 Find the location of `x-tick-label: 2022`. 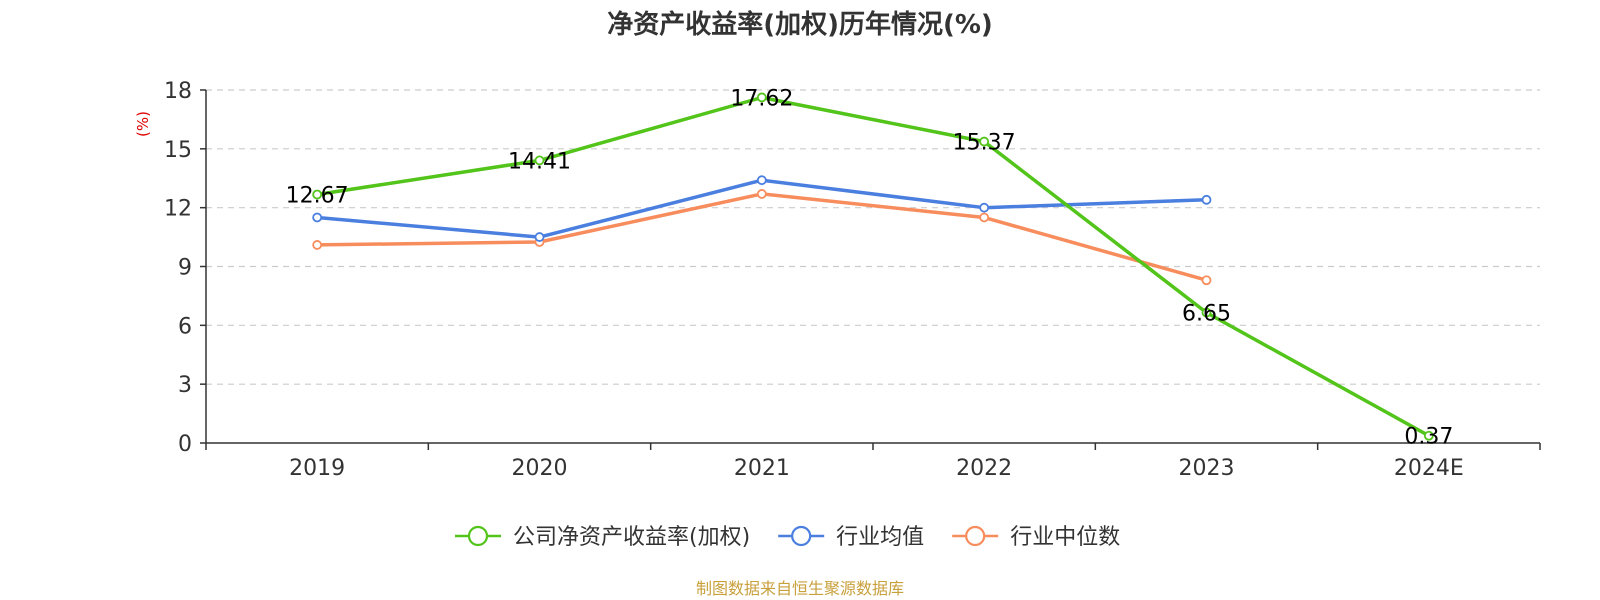

x-tick-label: 2022 is located at coordinates (984, 468).